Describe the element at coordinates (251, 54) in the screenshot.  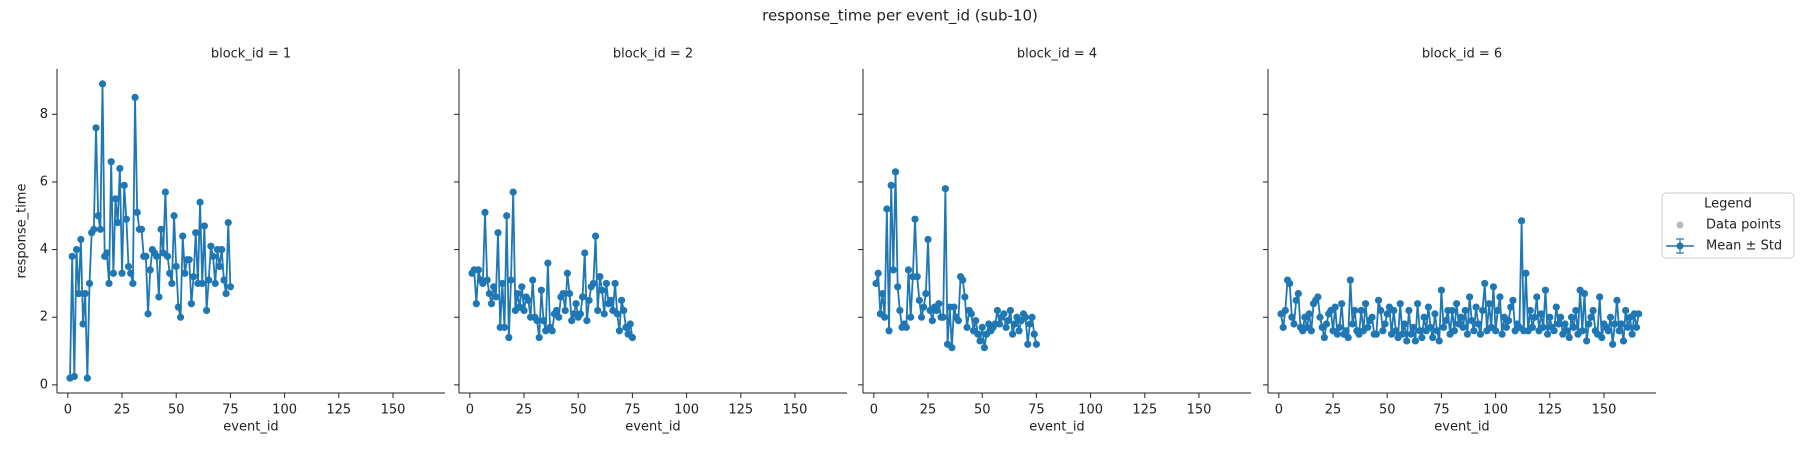
I see `panel-title: block_id = 1` at that location.